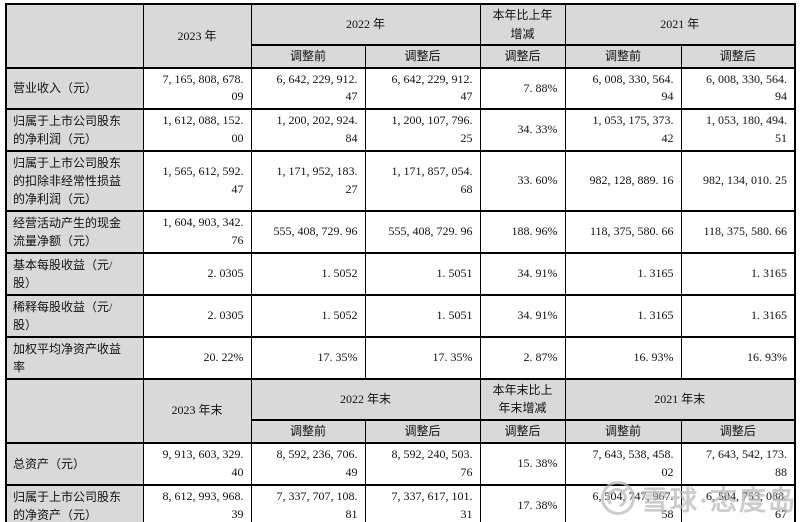 Image resolution: width=800 pixels, height=522 pixels. What do you see at coordinates (74, 273) in the screenshot?
I see `row-label-basic-eps: 基本每股收益（元/ 股）` at bounding box center [74, 273].